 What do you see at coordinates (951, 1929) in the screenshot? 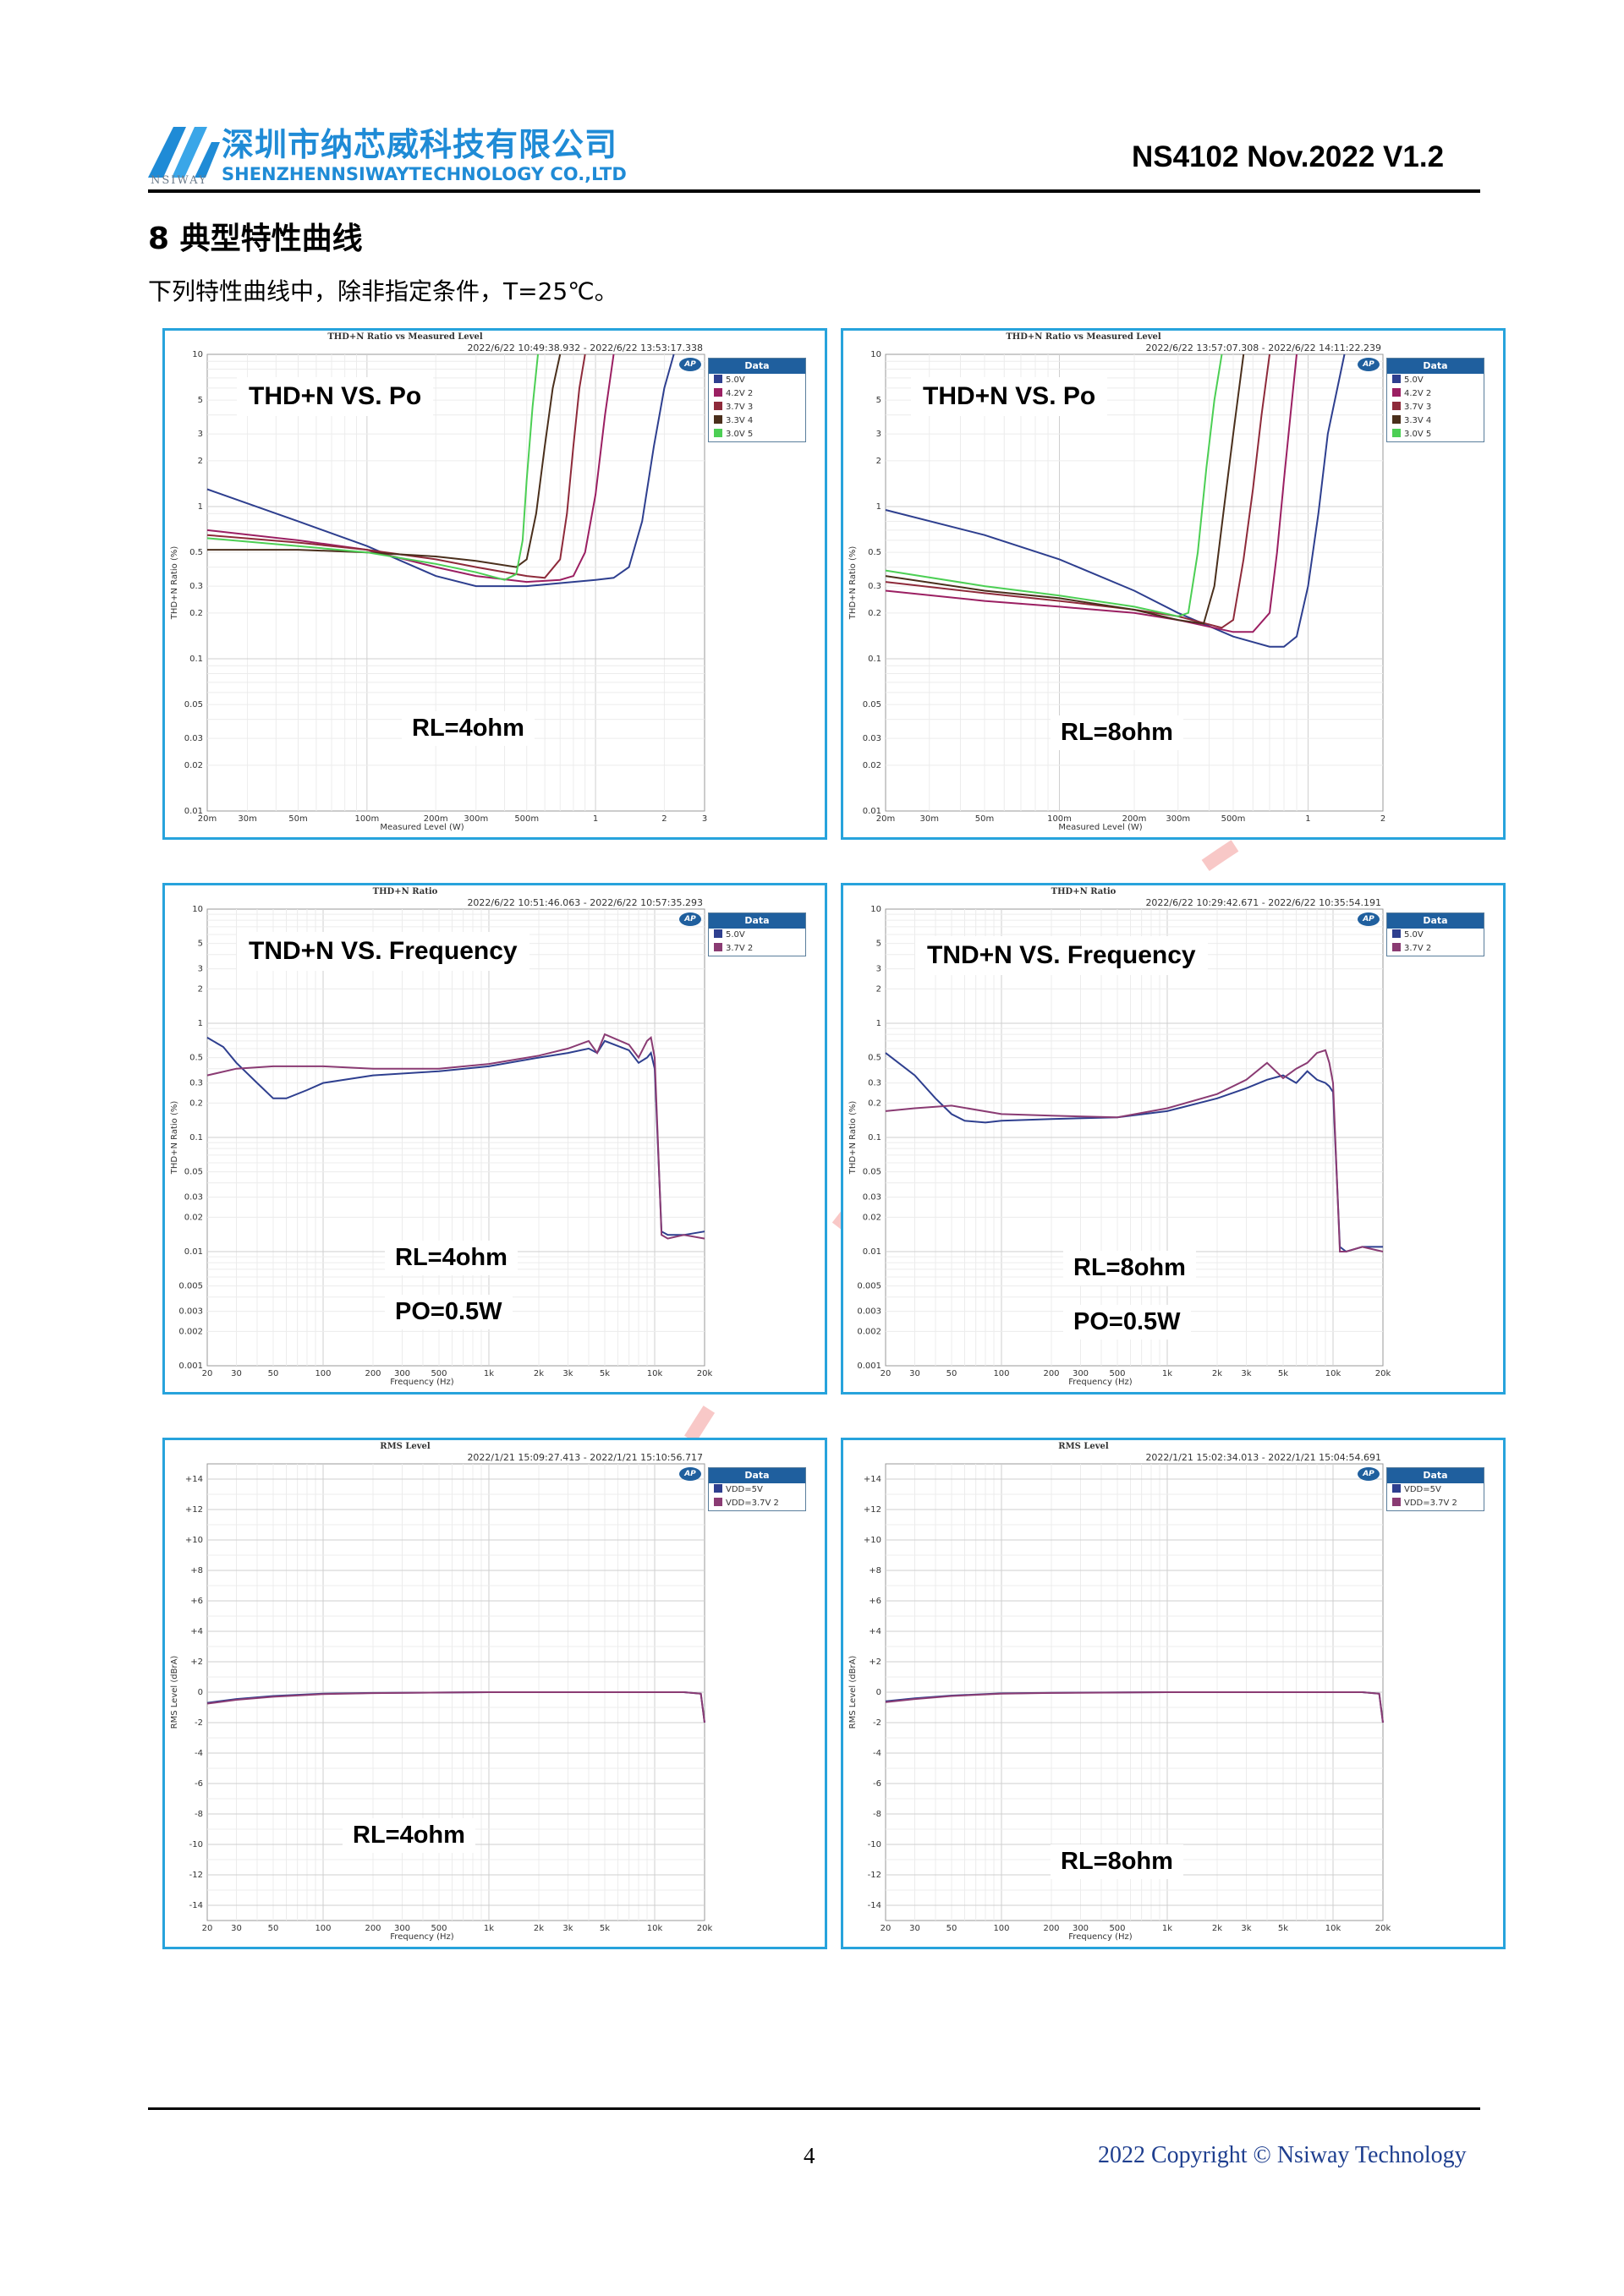
I see `x-tick-label: 50` at bounding box center [951, 1929].